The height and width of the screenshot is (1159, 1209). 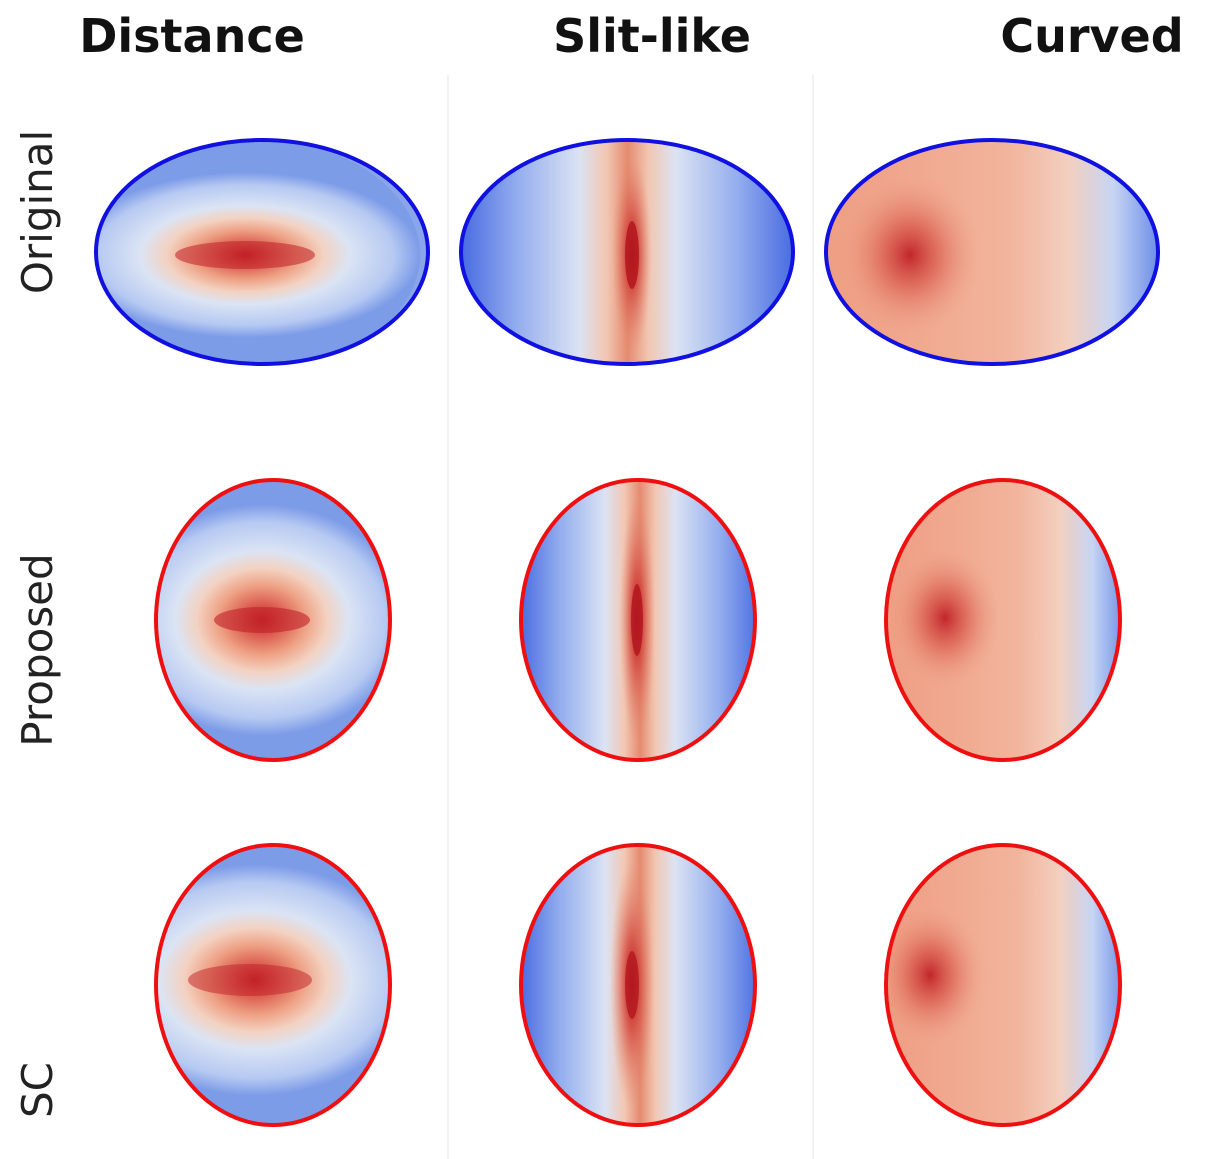 I want to click on panel-original-slit-like, so click(x=627, y=252).